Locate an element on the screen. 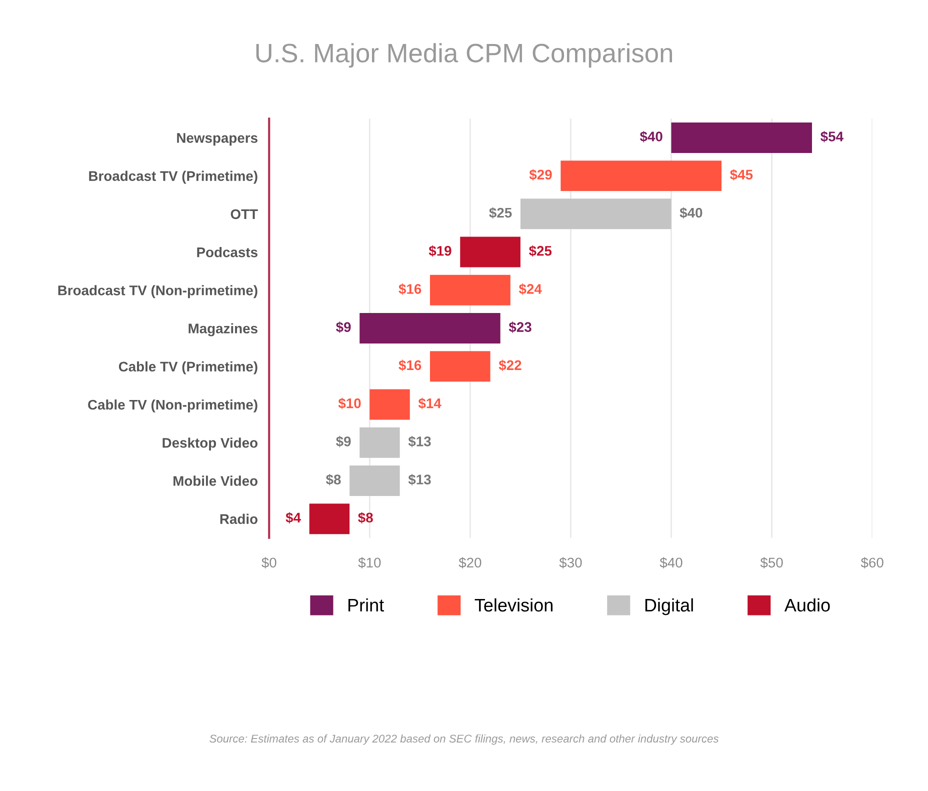 This screenshot has width=928, height=791. annotation: $54 is located at coordinates (832, 136).